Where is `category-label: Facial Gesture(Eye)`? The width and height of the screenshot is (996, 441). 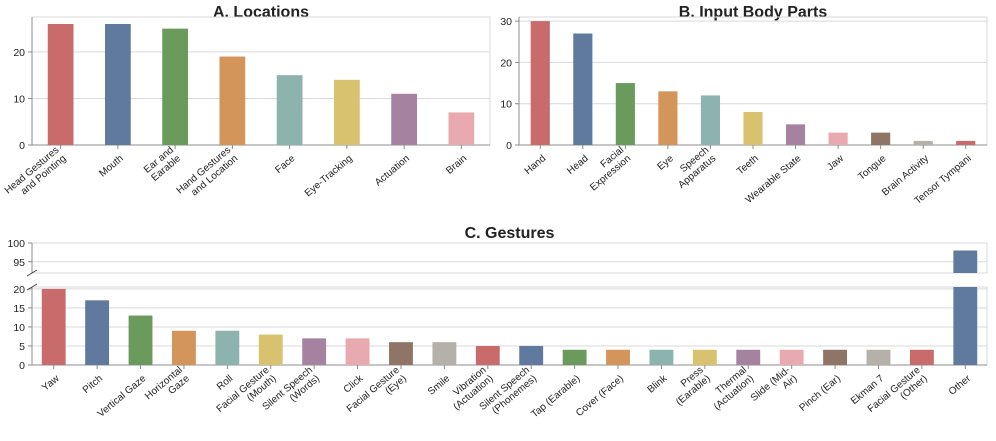 category-label: Facial Gesture(Eye) is located at coordinates (377, 393).